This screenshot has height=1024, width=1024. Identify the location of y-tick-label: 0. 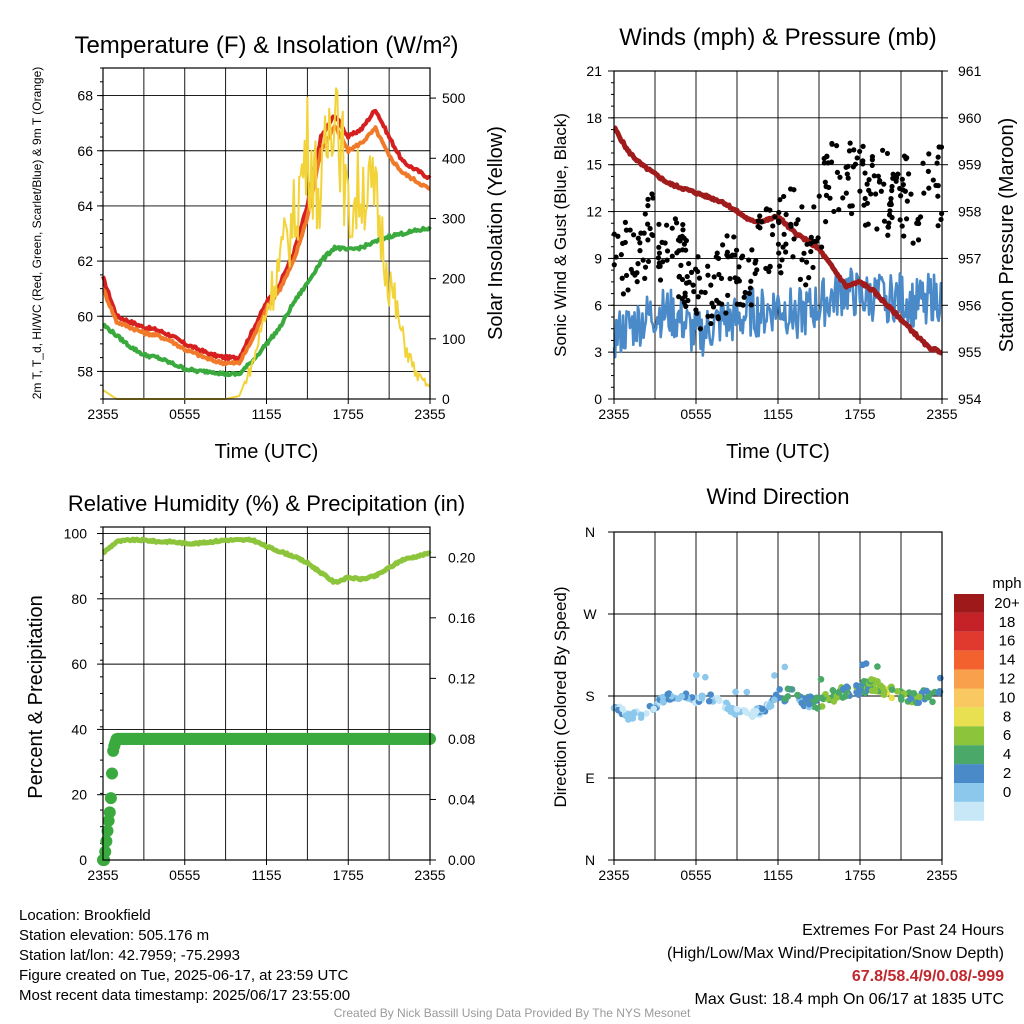
(83, 860).